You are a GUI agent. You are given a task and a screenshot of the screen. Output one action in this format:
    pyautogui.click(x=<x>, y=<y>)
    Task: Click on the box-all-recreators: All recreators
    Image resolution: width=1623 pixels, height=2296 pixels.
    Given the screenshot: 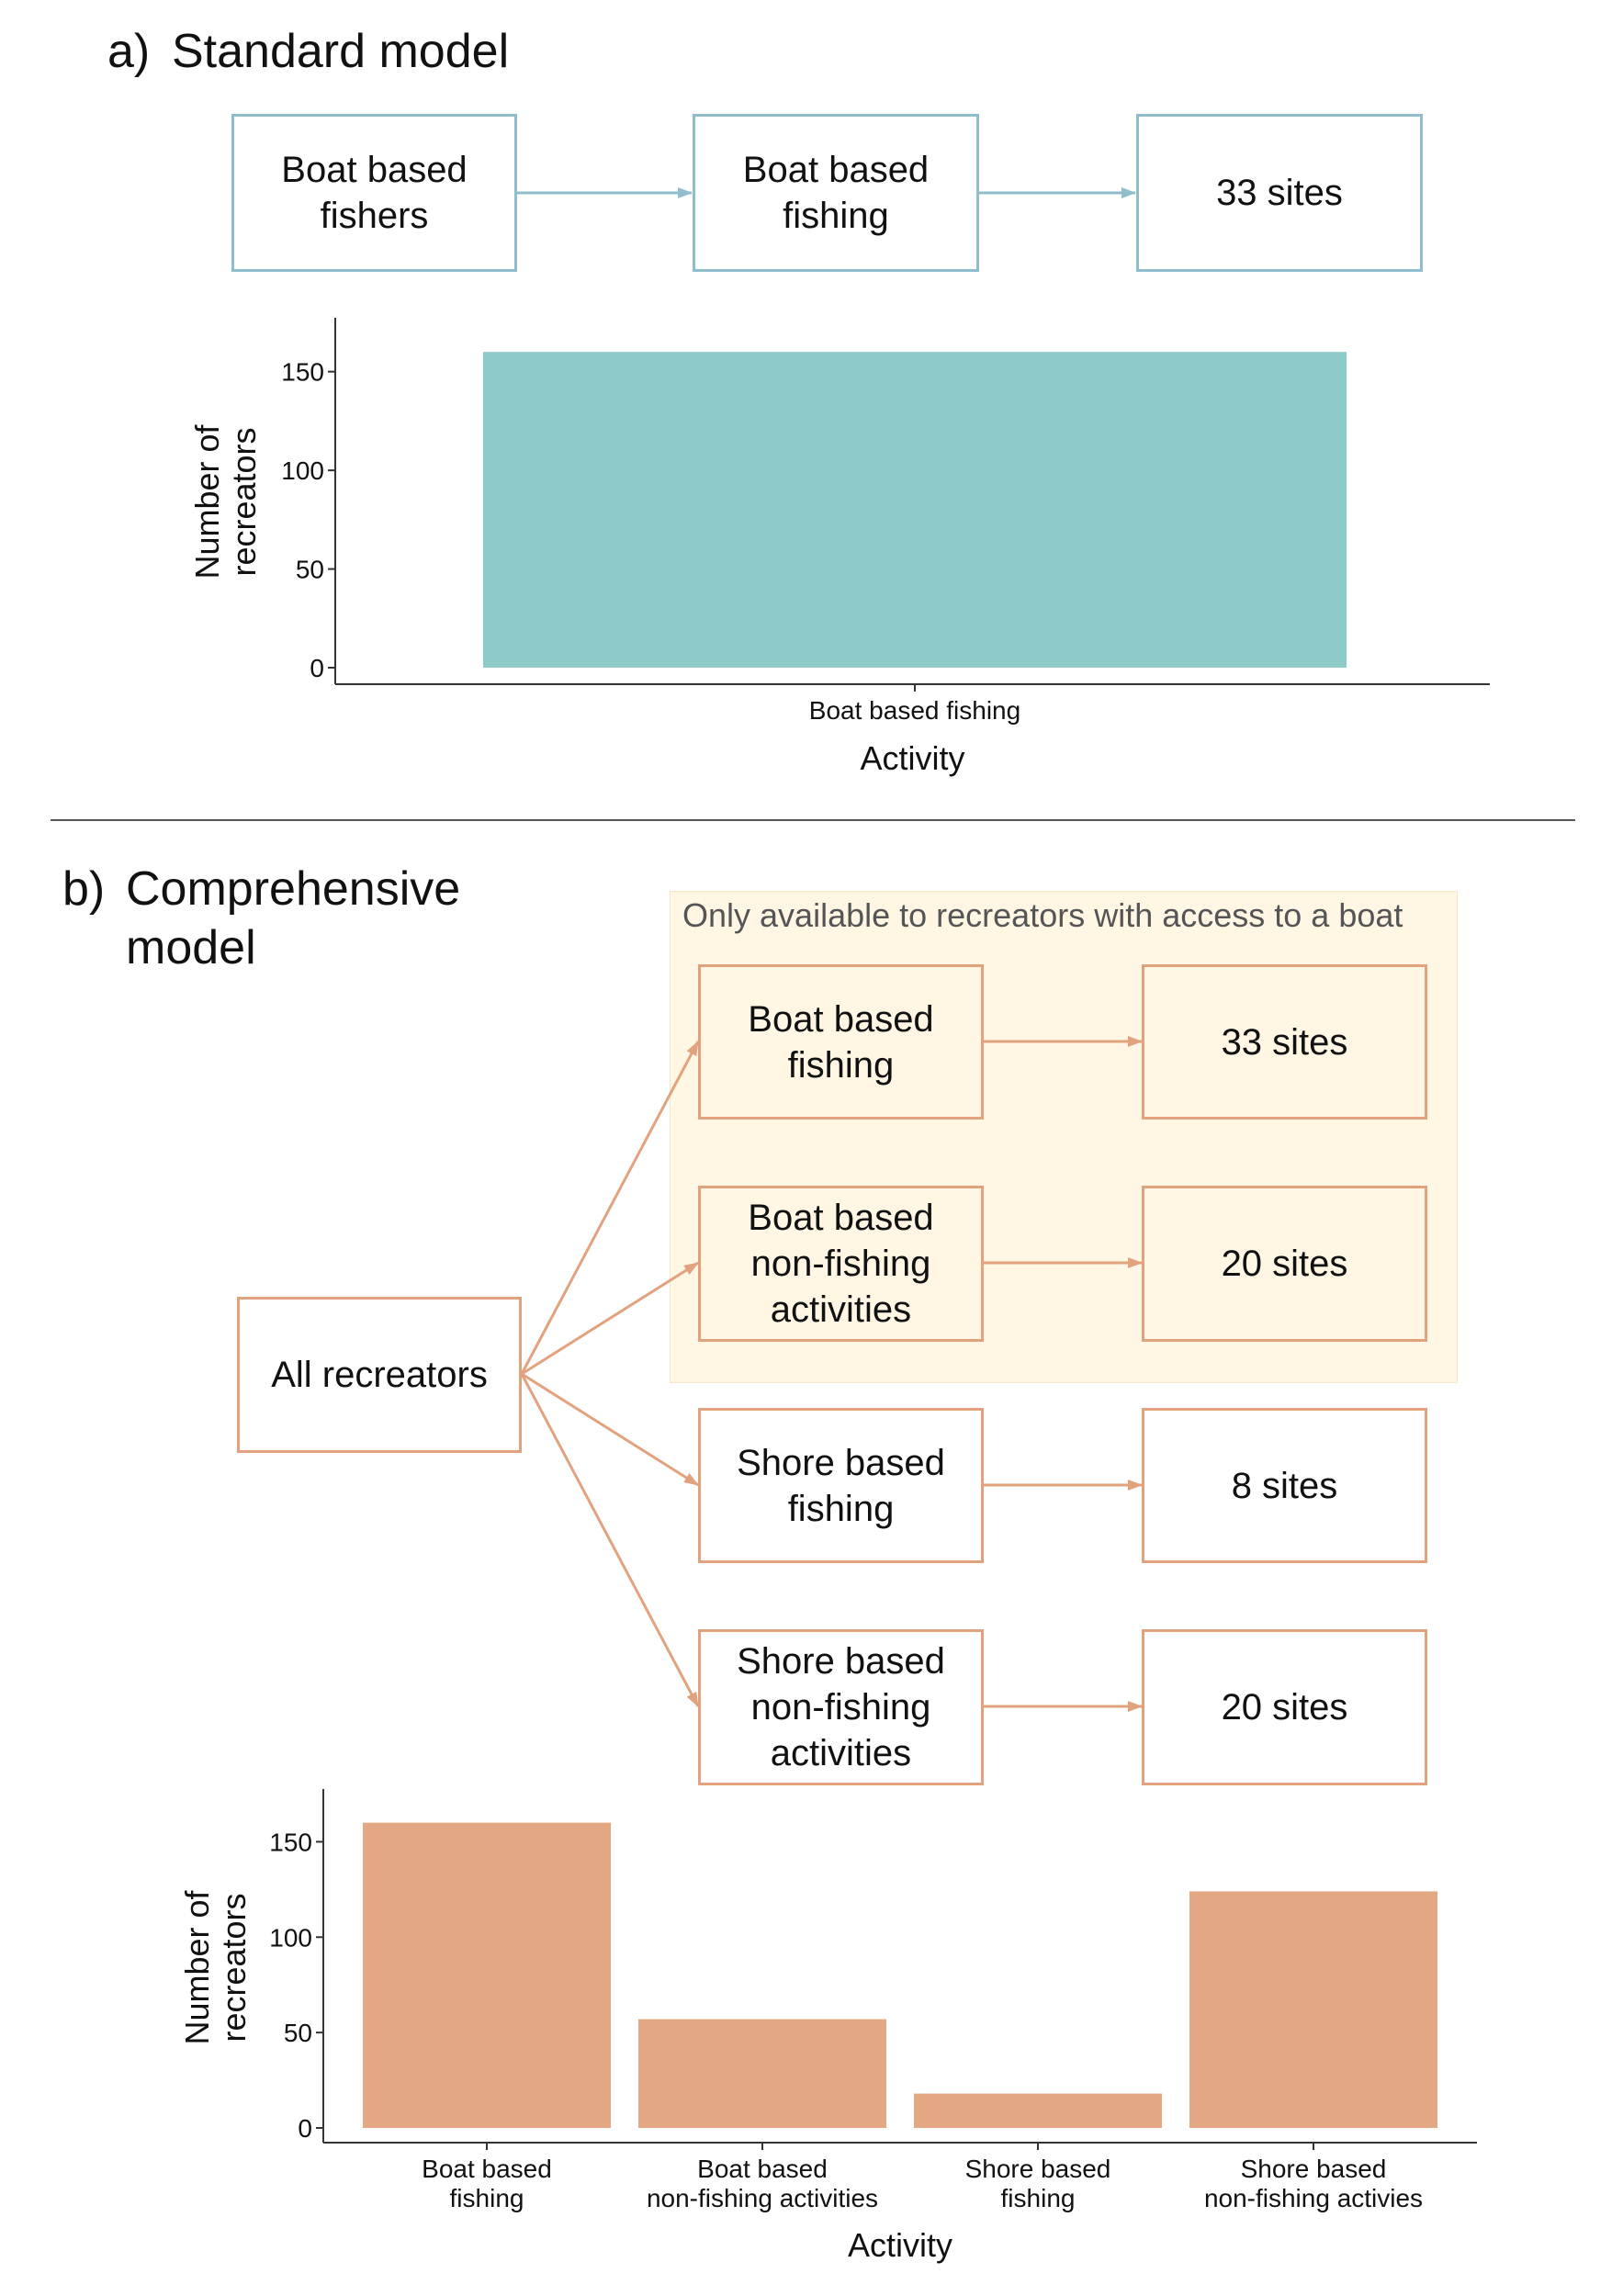 What is the action you would take?
    pyautogui.click(x=379, y=1375)
    